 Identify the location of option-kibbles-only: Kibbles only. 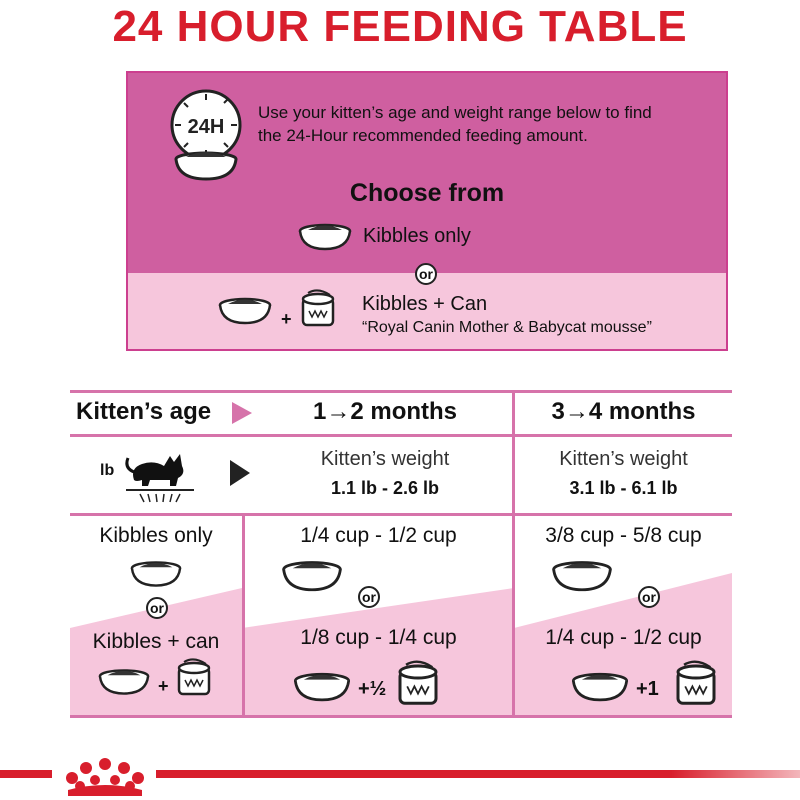
(417, 236).